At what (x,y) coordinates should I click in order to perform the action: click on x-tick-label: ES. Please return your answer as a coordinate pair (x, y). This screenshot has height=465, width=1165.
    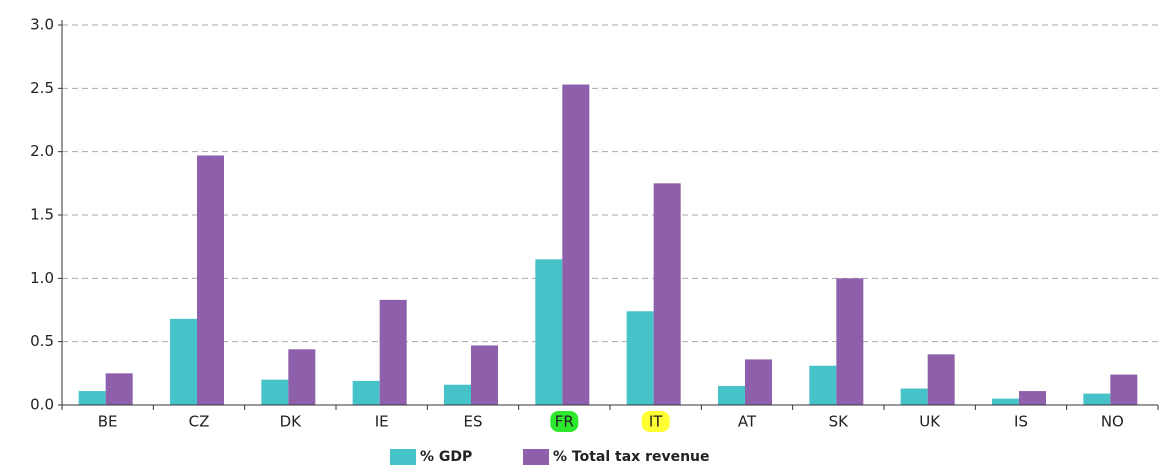
    Looking at the image, I should click on (473, 422).